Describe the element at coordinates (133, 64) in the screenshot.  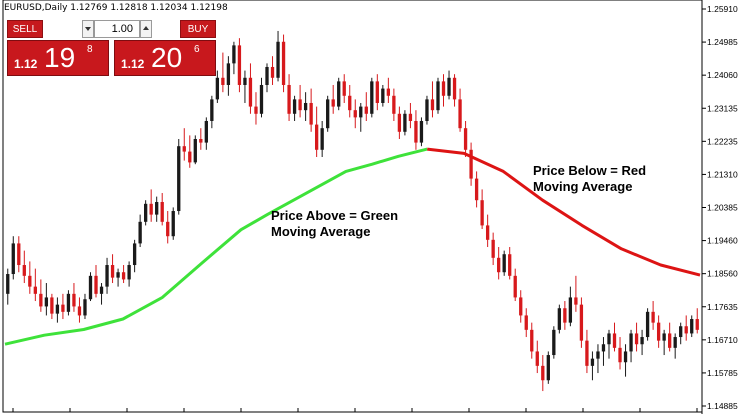
I see `buy-price-prefix: 1.12` at that location.